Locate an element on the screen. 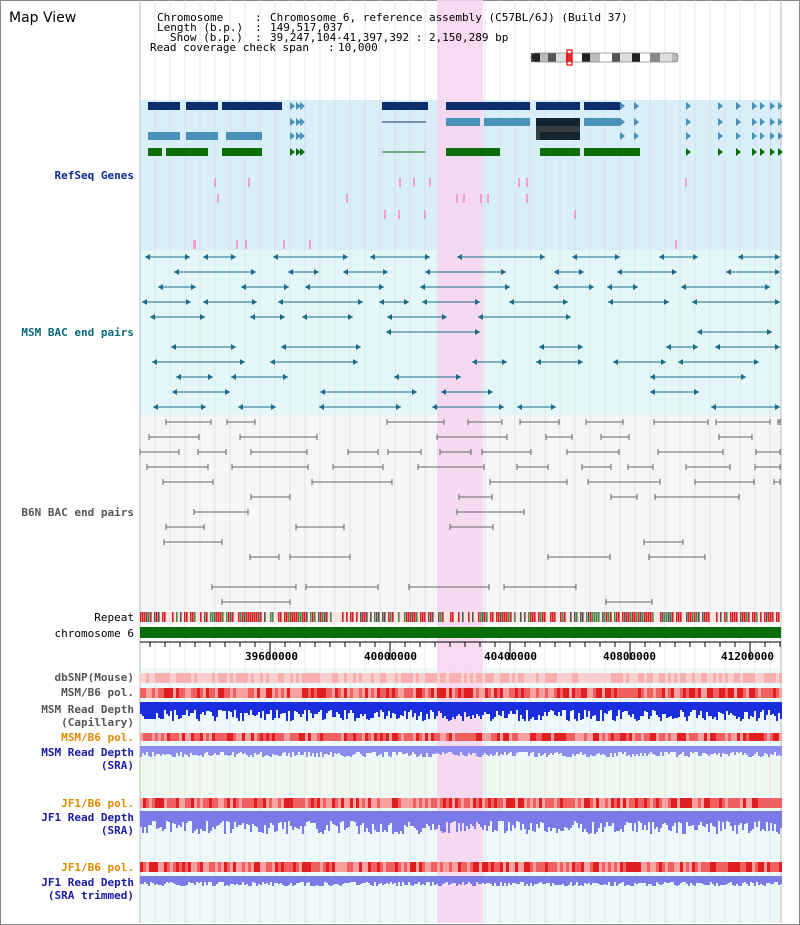 The width and height of the screenshot is (800, 925). track-label-refseq: RefSeq Genes is located at coordinates (94, 175).